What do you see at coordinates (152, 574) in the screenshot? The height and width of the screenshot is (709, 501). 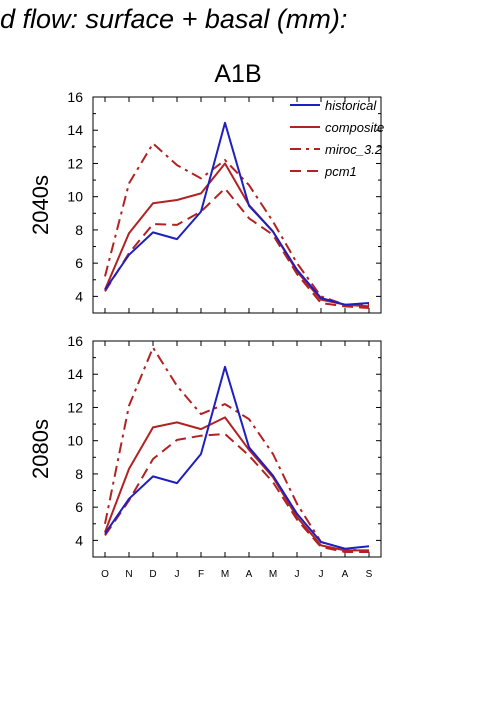 I see `x-tick-label: D` at bounding box center [152, 574].